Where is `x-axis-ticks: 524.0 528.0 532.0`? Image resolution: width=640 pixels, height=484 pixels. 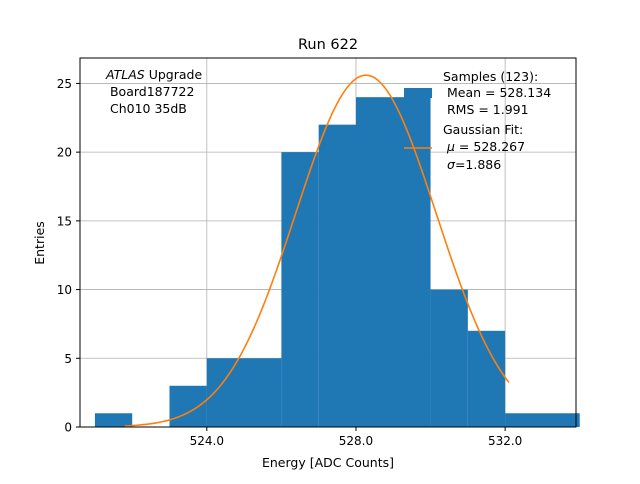
x-axis-ticks: 524.0 528.0 532.0 is located at coordinates (356, 437).